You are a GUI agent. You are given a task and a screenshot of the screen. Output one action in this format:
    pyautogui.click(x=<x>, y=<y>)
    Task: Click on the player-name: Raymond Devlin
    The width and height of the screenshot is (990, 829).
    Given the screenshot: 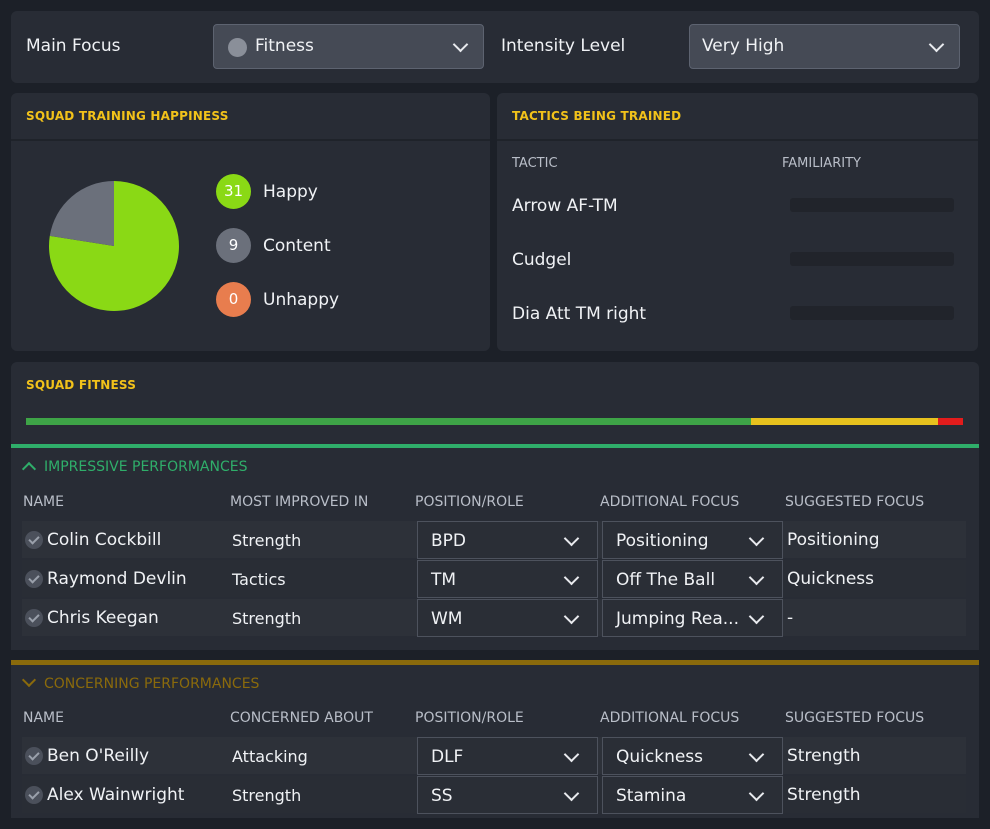 What is the action you would take?
    pyautogui.click(x=117, y=579)
    